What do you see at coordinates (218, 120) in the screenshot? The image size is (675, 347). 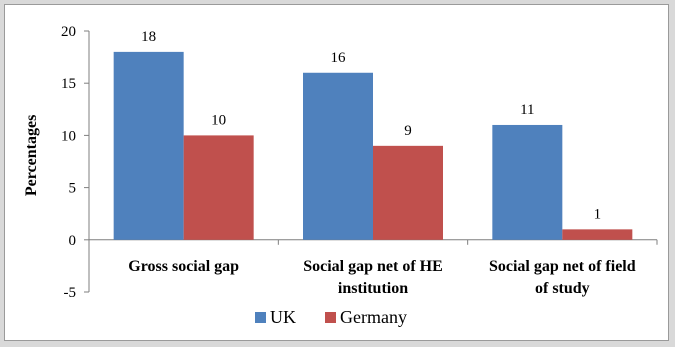 I see `data-label: 10` at bounding box center [218, 120].